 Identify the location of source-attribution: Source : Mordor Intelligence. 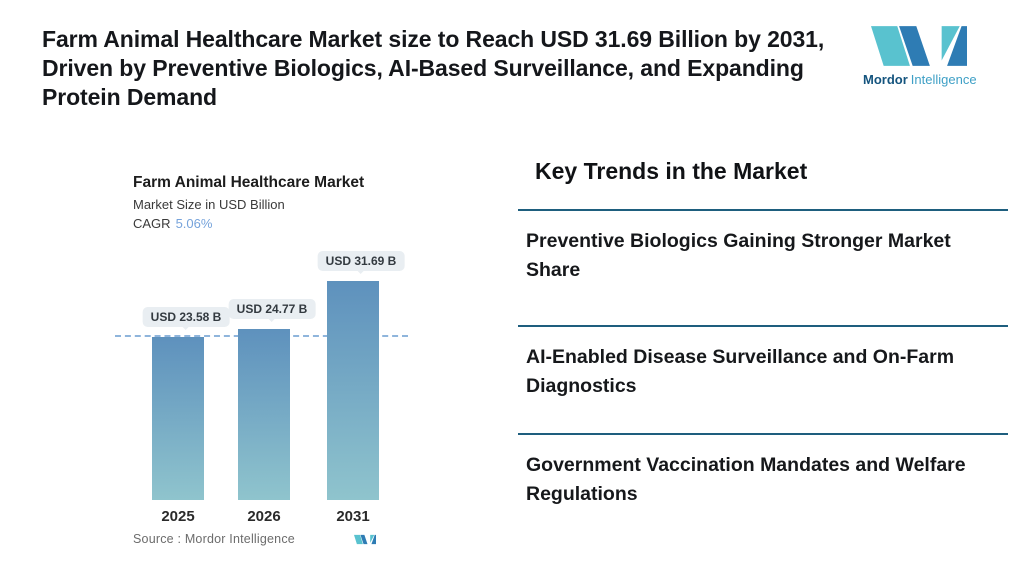
(214, 539).